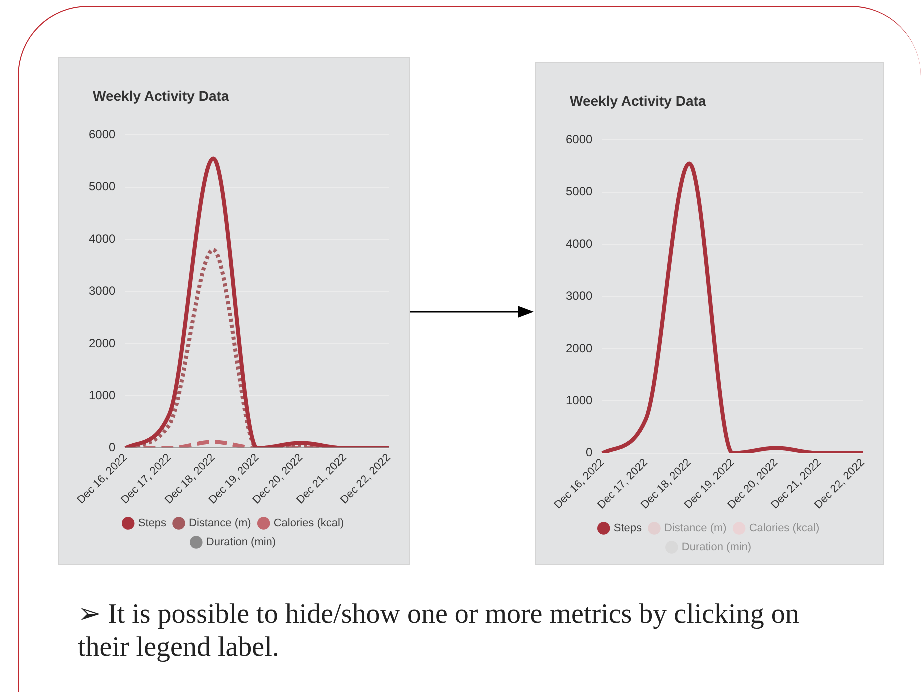 The image size is (921, 692). Describe the element at coordinates (439, 631) in the screenshot. I see `text: ➢ It is possible to hide/show one or more metrics by clicking on their legend label.` at that location.